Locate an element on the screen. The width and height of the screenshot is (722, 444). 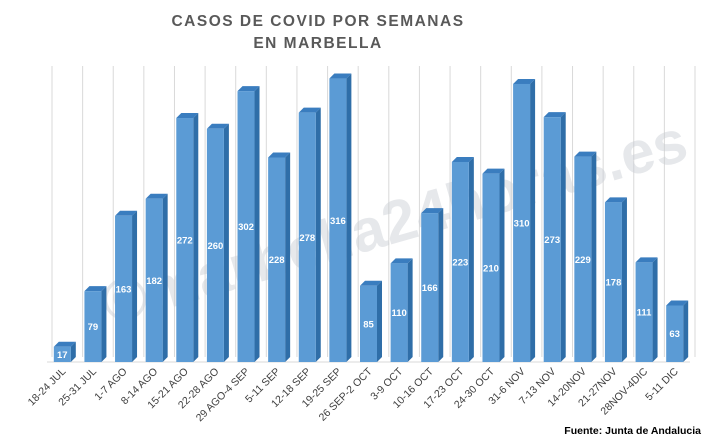
data-label: 260 is located at coordinates (215, 246).